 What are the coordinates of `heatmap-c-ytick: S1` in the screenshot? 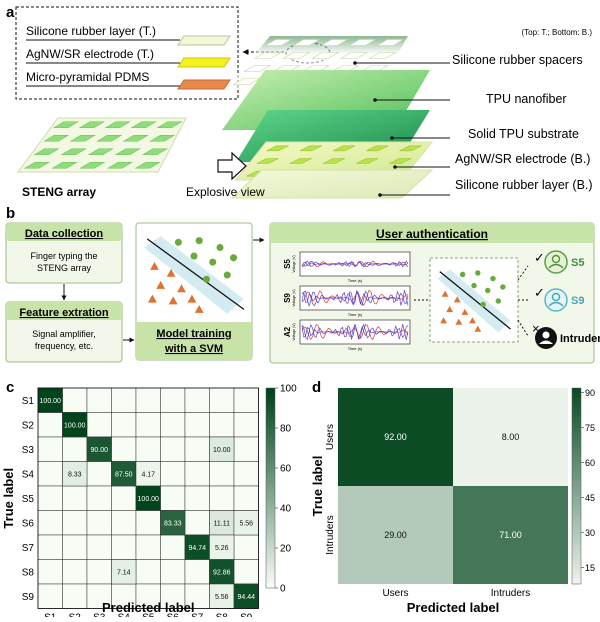 It's located at (28, 401).